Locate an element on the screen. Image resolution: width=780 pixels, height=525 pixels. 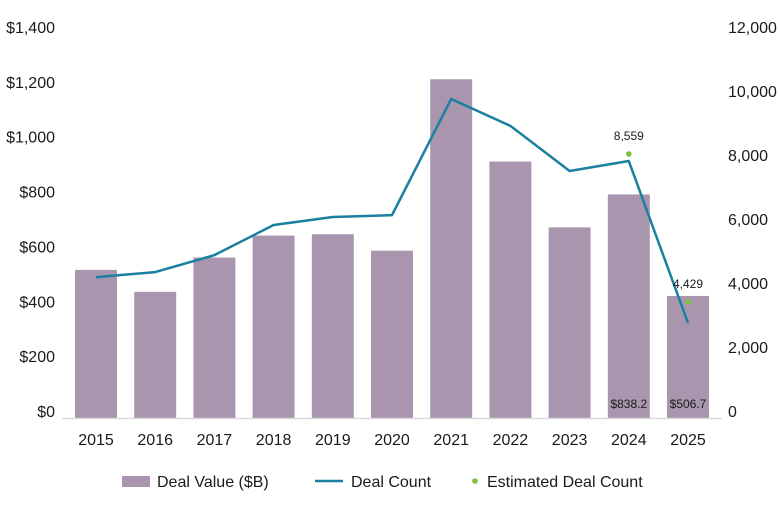
y2-tick-label: 0 is located at coordinates (732, 412).